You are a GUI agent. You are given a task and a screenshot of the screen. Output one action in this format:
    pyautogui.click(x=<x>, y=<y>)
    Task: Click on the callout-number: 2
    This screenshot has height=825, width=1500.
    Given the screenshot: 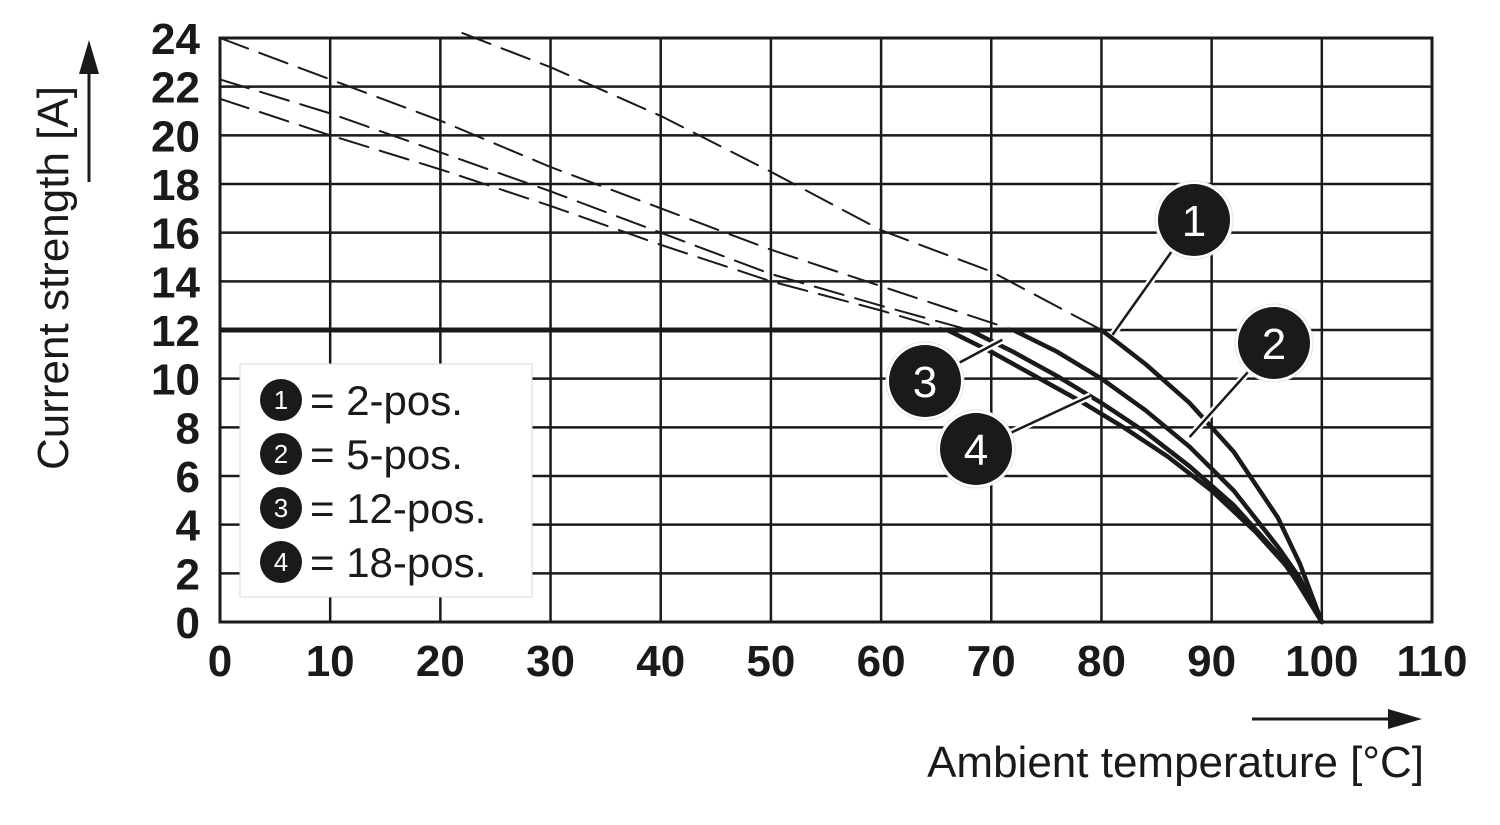 What is the action you would take?
    pyautogui.click(x=1274, y=344)
    